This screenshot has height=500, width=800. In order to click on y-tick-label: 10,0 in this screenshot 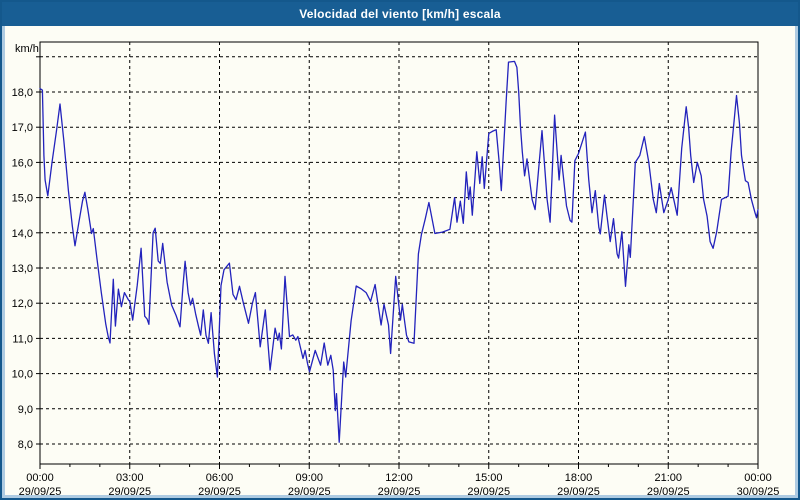, I will do `click(22, 375)`.